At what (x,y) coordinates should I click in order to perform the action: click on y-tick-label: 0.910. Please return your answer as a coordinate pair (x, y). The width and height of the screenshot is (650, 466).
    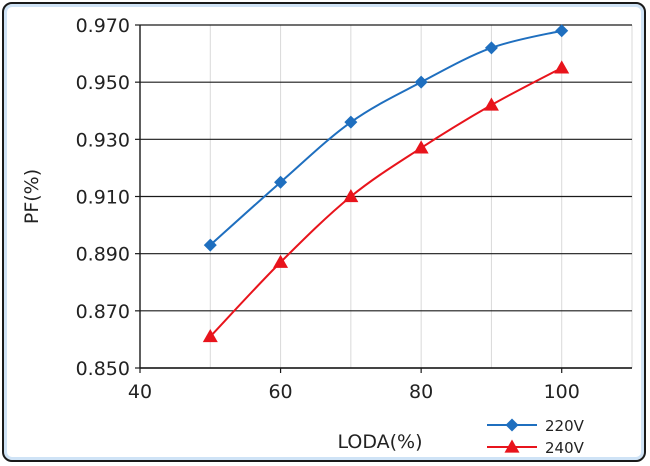
    Looking at the image, I should click on (103, 198).